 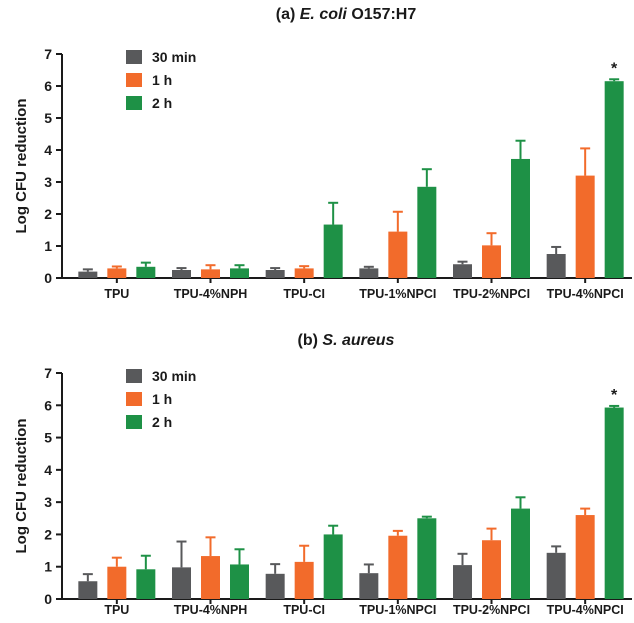 What do you see at coordinates (304, 610) in the screenshot?
I see `chart-1-x-tick-label: TPU-CI` at bounding box center [304, 610].